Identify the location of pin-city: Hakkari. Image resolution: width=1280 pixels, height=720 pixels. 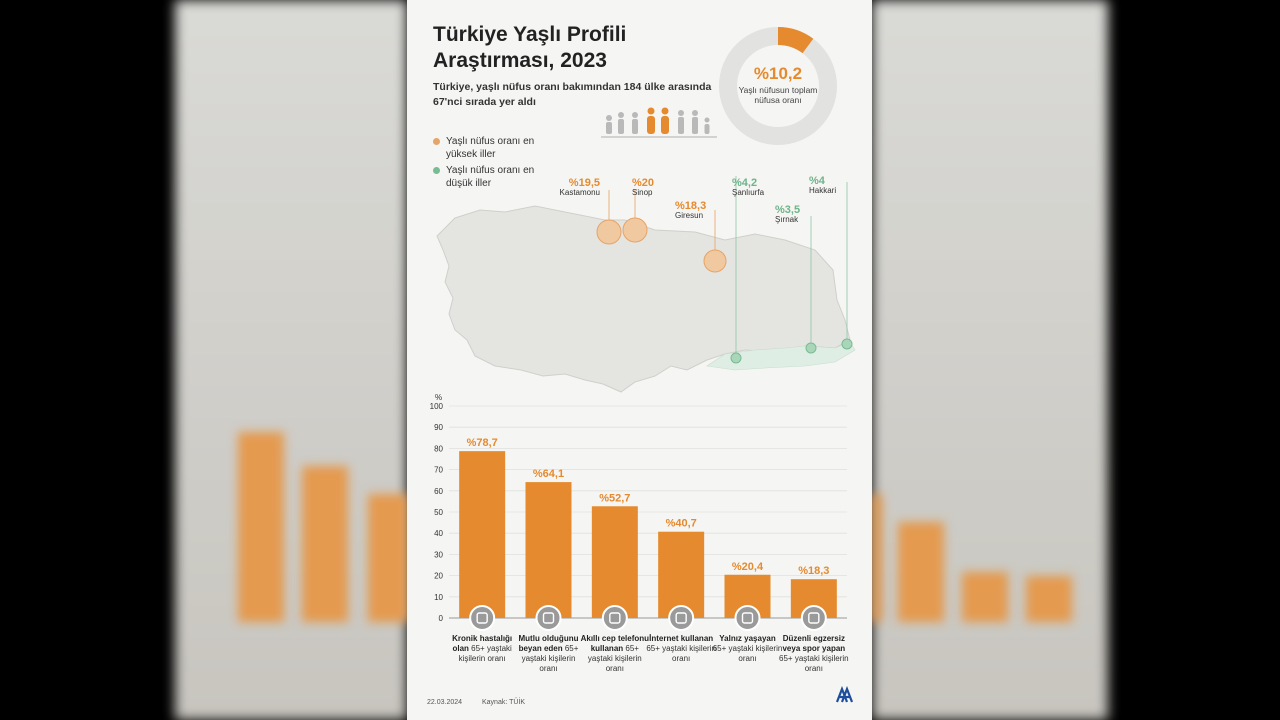
(823, 190).